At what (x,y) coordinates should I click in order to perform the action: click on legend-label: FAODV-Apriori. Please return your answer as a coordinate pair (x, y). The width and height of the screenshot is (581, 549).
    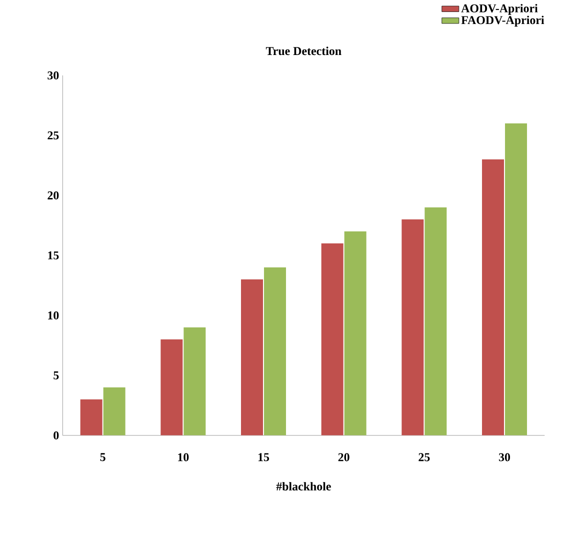
    Looking at the image, I should click on (502, 21).